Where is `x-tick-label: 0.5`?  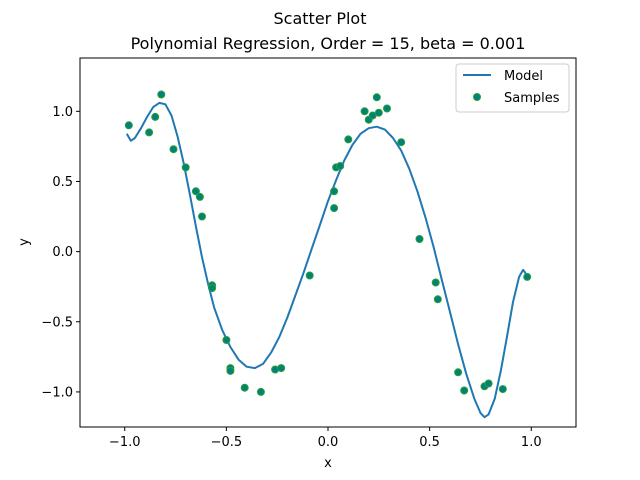 x-tick-label: 0.5 is located at coordinates (429, 442).